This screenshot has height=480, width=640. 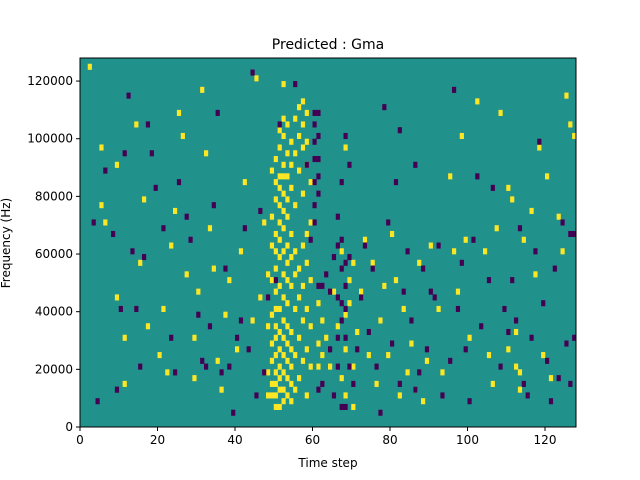 I want to click on x-axis-label: Time step, so click(x=327, y=463).